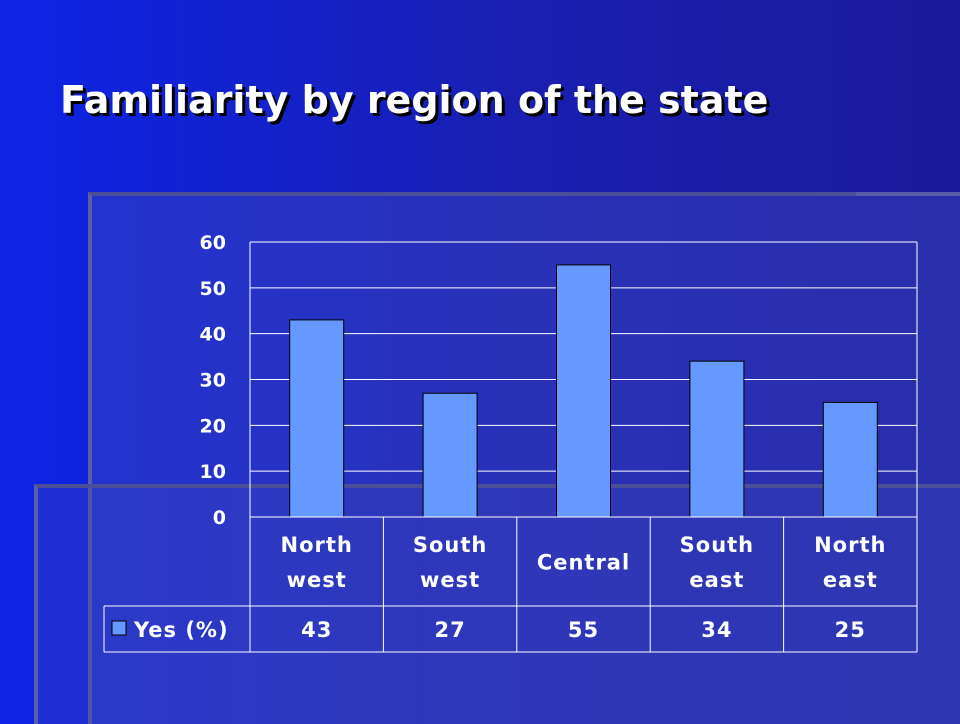 The width and height of the screenshot is (960, 724). What do you see at coordinates (908, 194) in the screenshot?
I see `background-panel-edge` at bounding box center [908, 194].